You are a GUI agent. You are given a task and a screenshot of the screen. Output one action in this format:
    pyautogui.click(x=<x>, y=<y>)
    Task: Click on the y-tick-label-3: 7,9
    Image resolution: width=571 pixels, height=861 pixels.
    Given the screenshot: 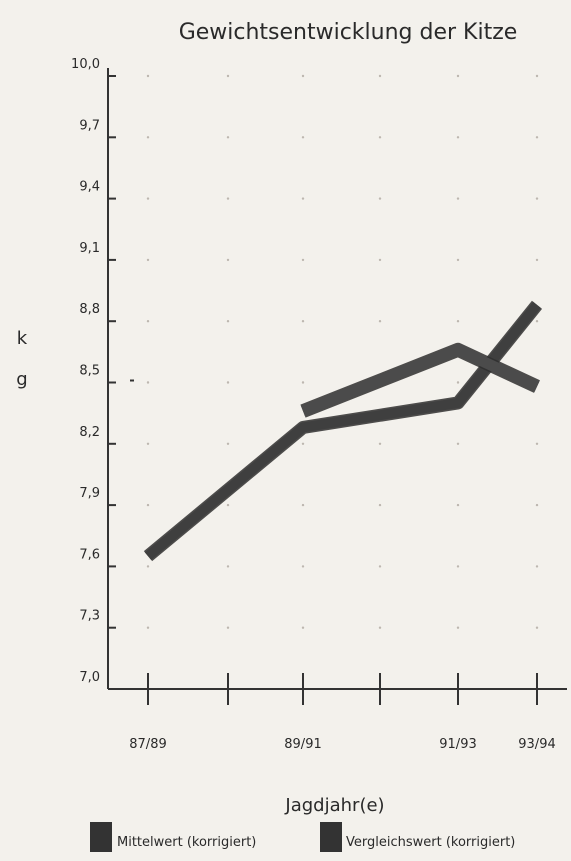 What is the action you would take?
    pyautogui.click(x=89, y=493)
    